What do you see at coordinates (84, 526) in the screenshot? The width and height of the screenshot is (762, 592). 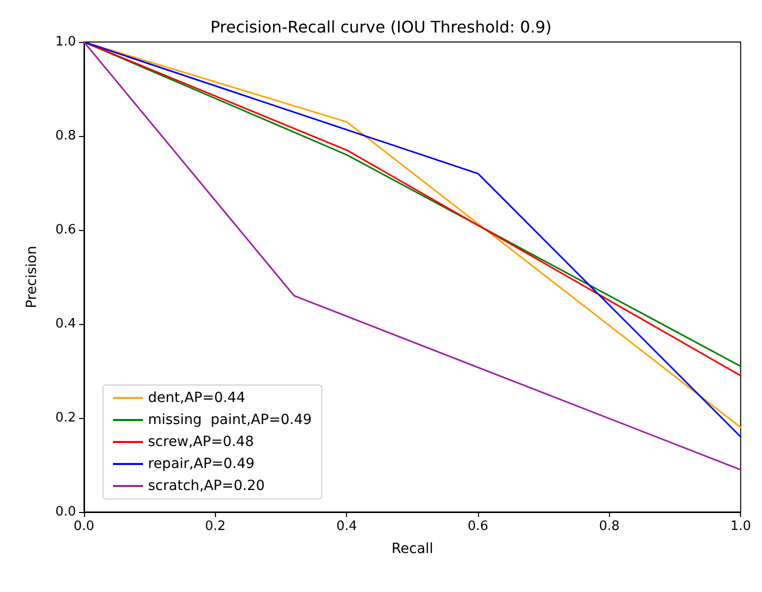 I see `x-tick-label: 0.0` at bounding box center [84, 526].